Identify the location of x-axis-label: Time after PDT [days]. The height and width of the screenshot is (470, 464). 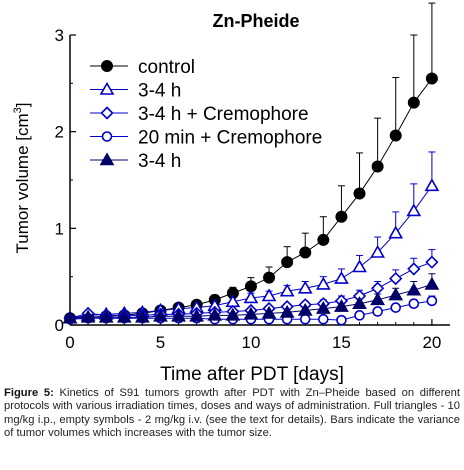
(252, 374).